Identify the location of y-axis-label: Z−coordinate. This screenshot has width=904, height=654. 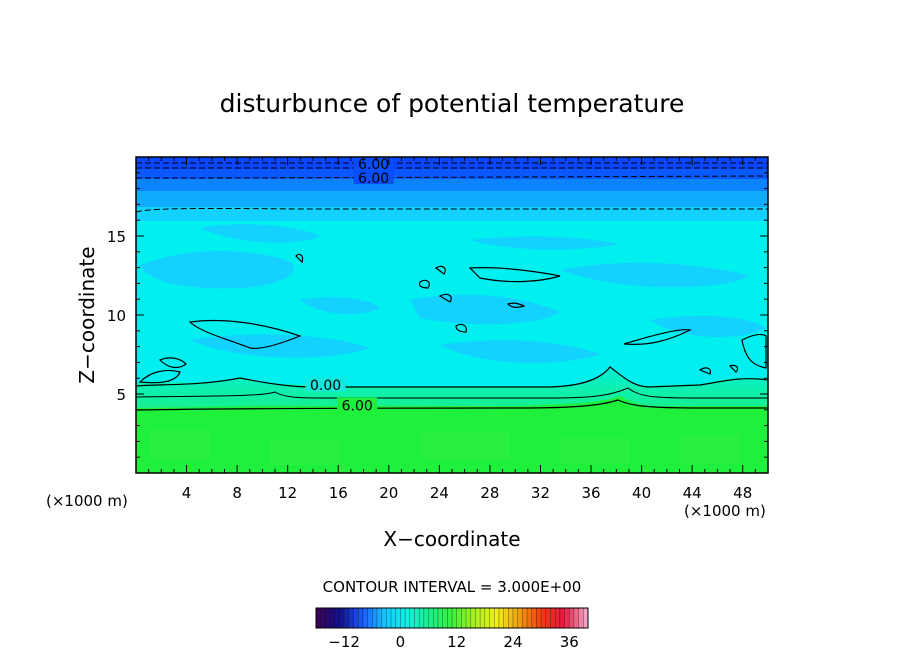
(87, 314).